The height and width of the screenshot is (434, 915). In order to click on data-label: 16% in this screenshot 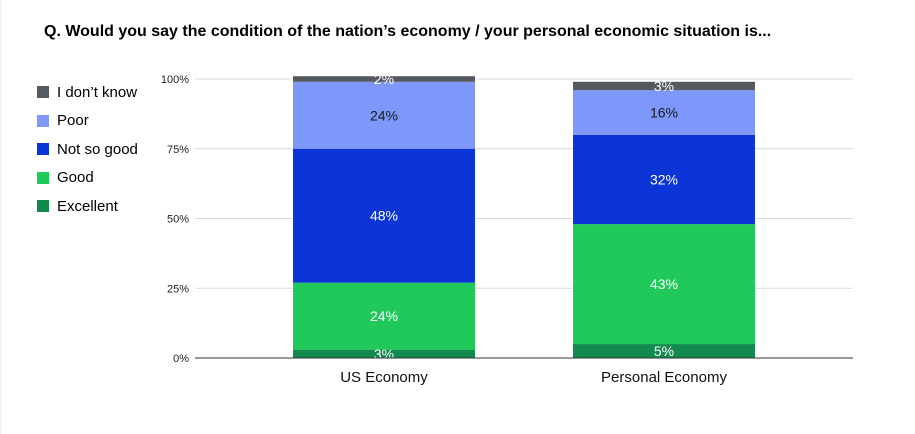, I will do `click(664, 112)`.